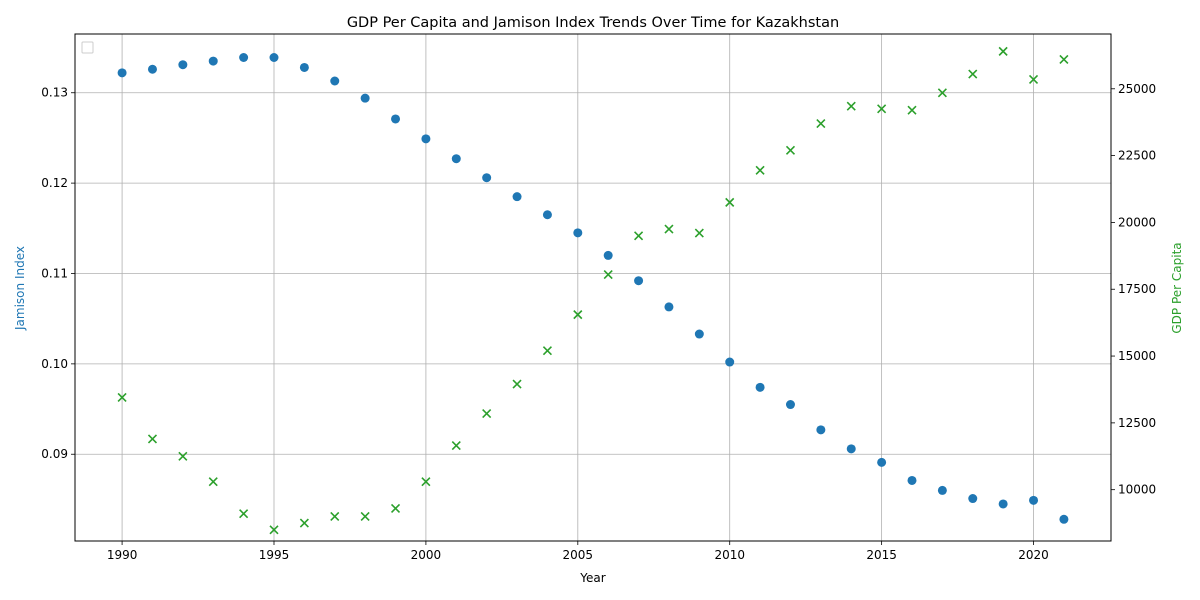 This screenshot has height=600, width=1200. What do you see at coordinates (54, 93) in the screenshot?
I see `y-left-tick-label: 0.13` at bounding box center [54, 93].